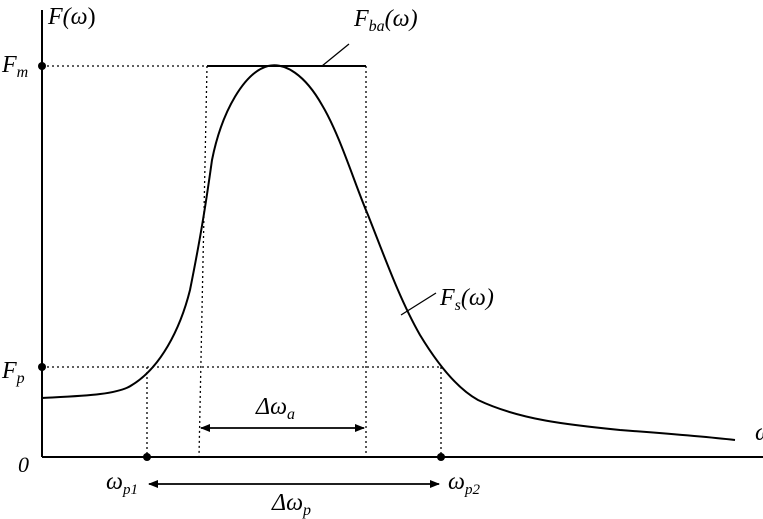 The width and height of the screenshot is (763, 519). Describe the element at coordinates (203, 261) in the screenshot. I see `rect-left-edge` at that location.